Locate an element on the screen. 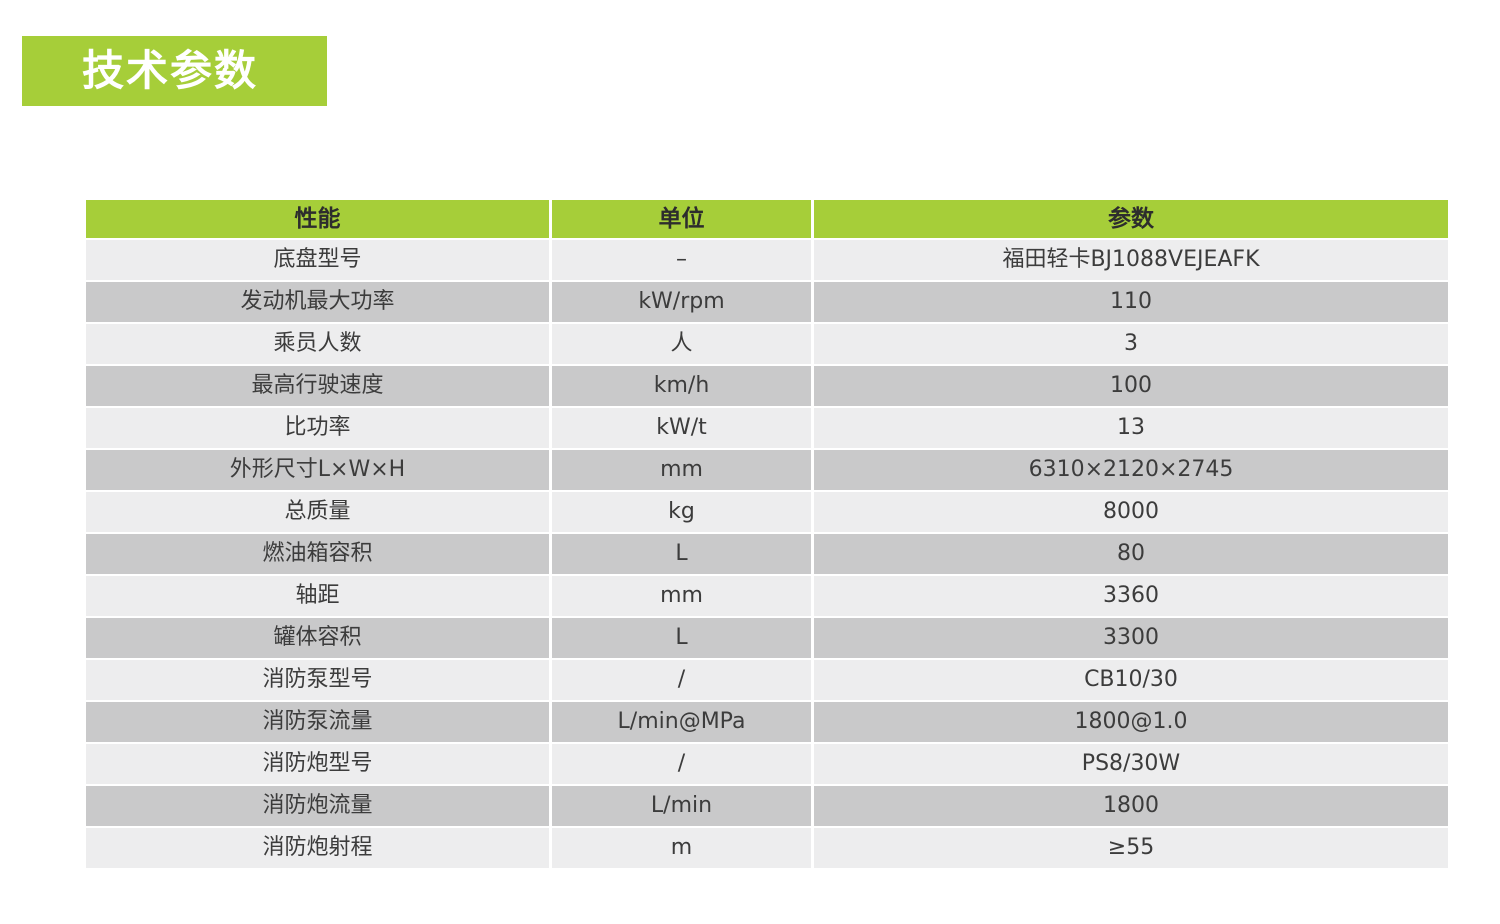 Image resolution: width=1500 pixels, height=924 pixels. table-row: 最高行驶速度 km/h 100 is located at coordinates (767, 386).